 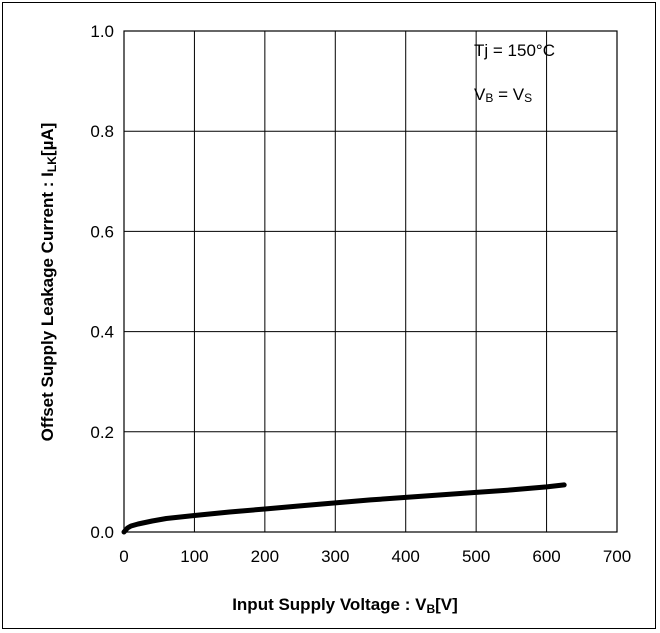 I want to click on x-tick-label-6: 600, so click(x=546, y=556).